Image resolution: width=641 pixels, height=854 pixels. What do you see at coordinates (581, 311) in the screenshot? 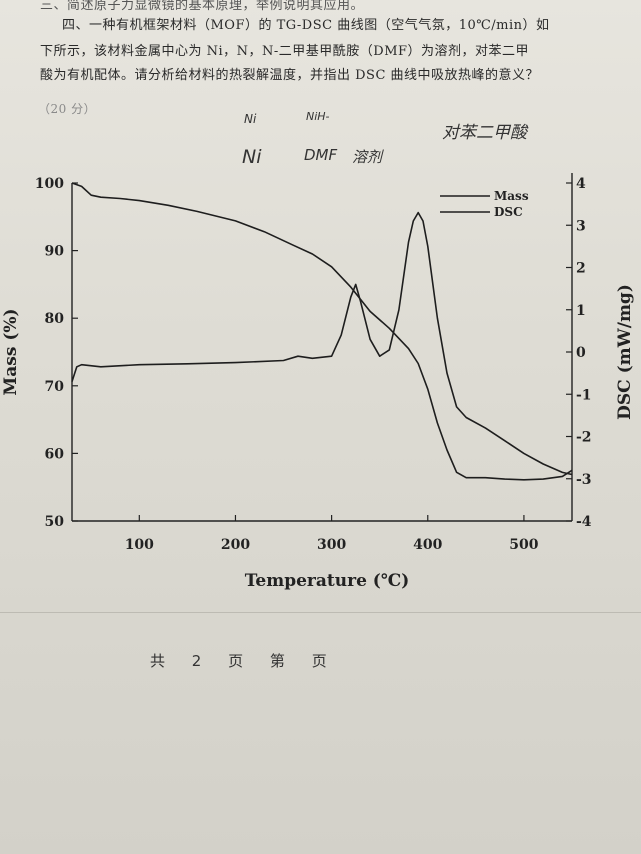
I see `y-right-tick-label: 1` at bounding box center [581, 311].